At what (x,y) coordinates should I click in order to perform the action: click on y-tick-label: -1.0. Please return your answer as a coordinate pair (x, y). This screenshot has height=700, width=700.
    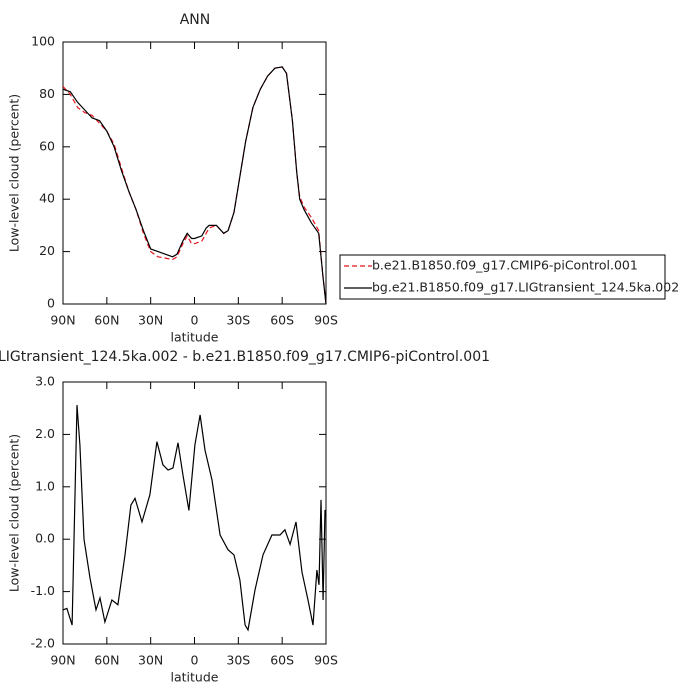
    Looking at the image, I should click on (43, 590).